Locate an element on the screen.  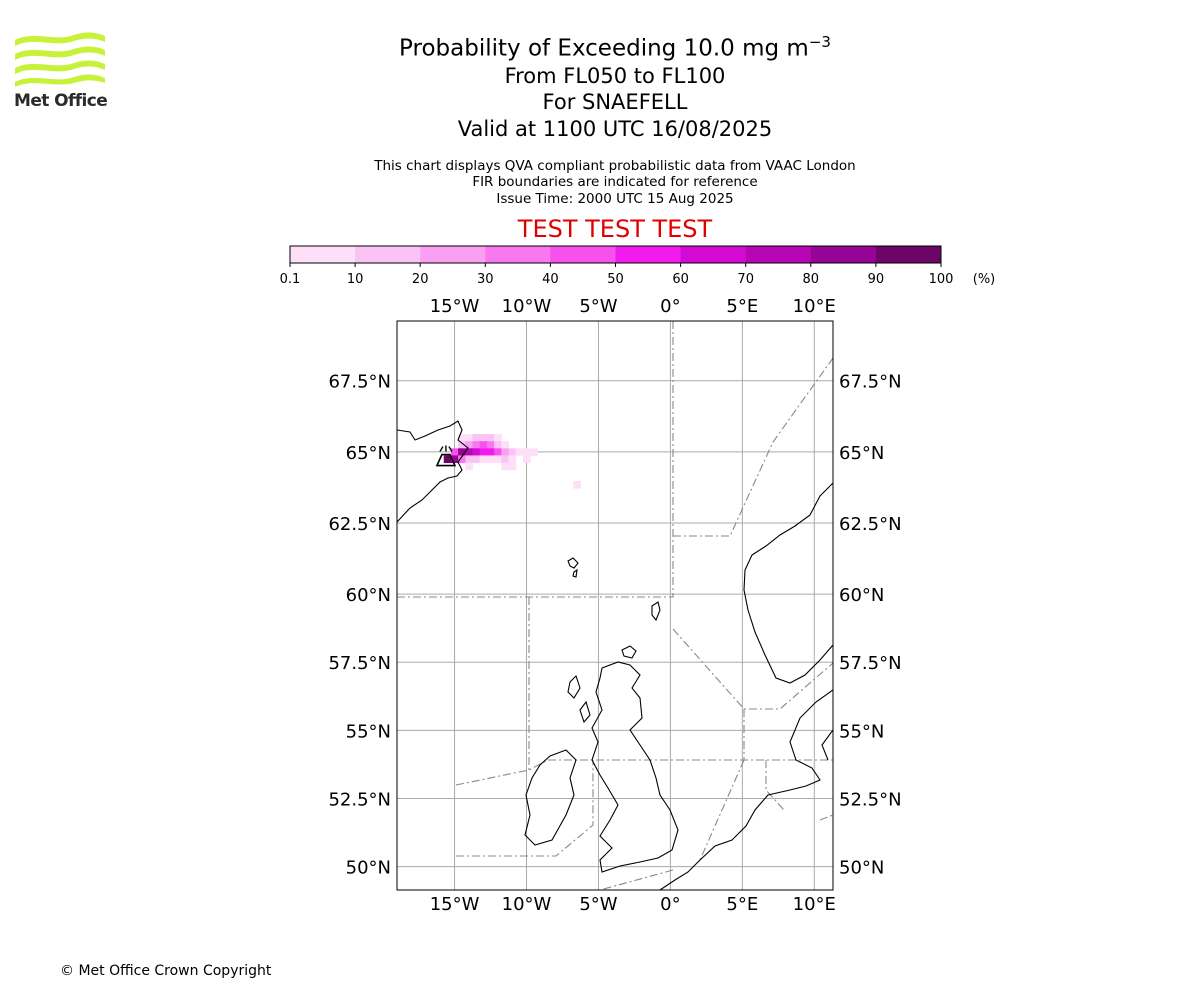
longitude-label-bottom: 10°E is located at coordinates (814, 904).